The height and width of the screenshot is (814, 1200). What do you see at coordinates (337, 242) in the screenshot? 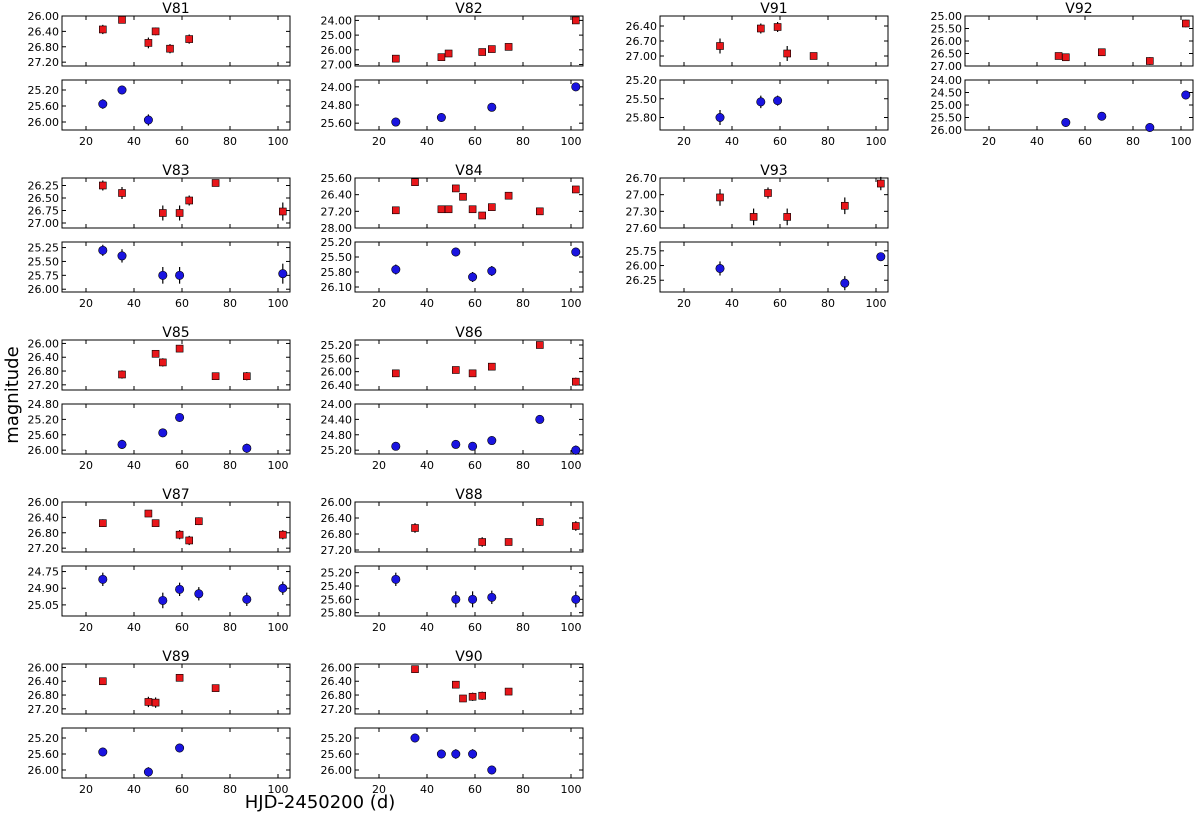
I see `v84-blue-ytick-label: 25.20` at bounding box center [337, 242].